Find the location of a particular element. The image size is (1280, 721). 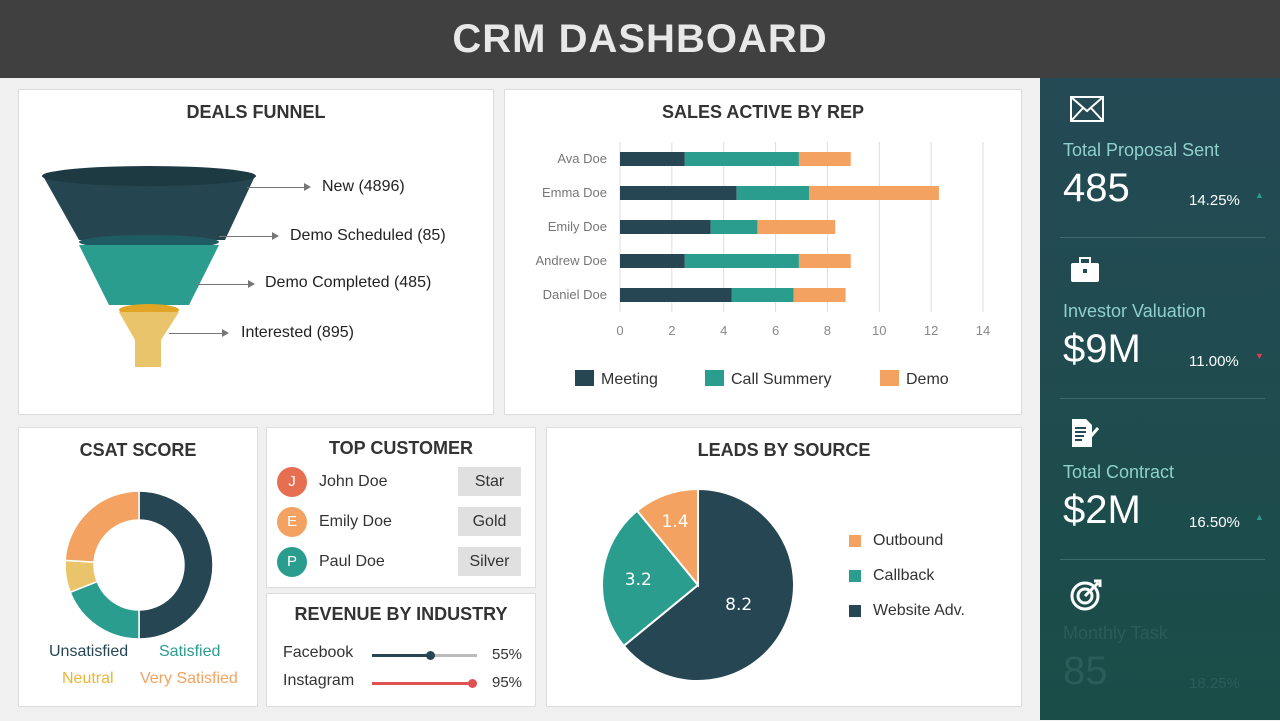

funnel-stage-completed is located at coordinates (149, 275).